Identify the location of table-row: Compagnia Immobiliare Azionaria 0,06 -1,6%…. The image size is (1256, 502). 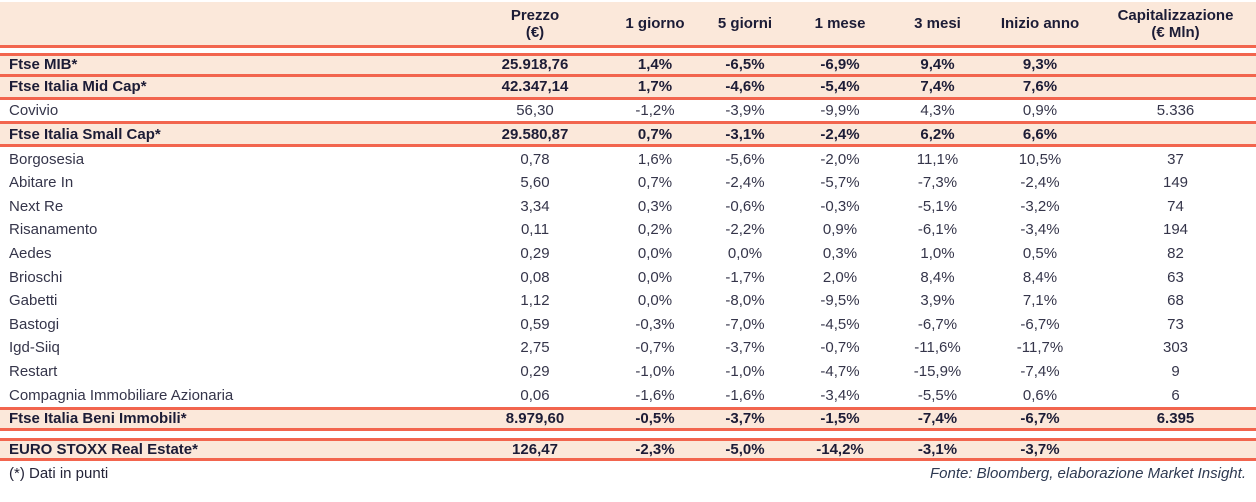
(628, 395).